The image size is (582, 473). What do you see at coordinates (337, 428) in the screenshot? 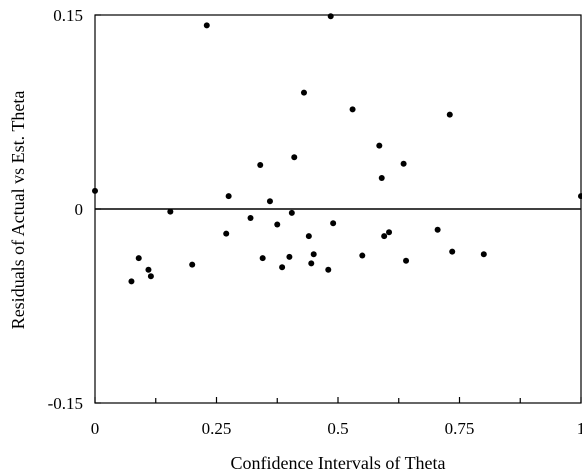
I see `x-tick-label: 0.5` at bounding box center [337, 428].